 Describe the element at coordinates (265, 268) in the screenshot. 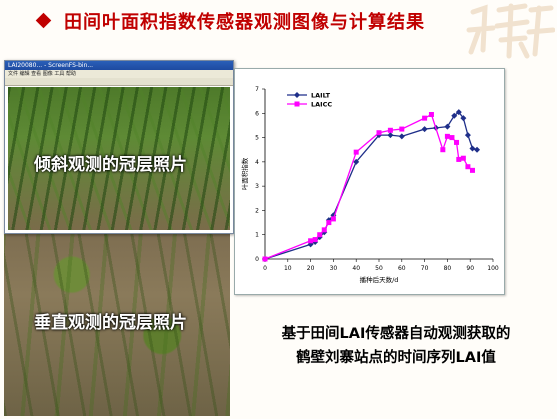

I see `x-tick-label: 0` at that location.